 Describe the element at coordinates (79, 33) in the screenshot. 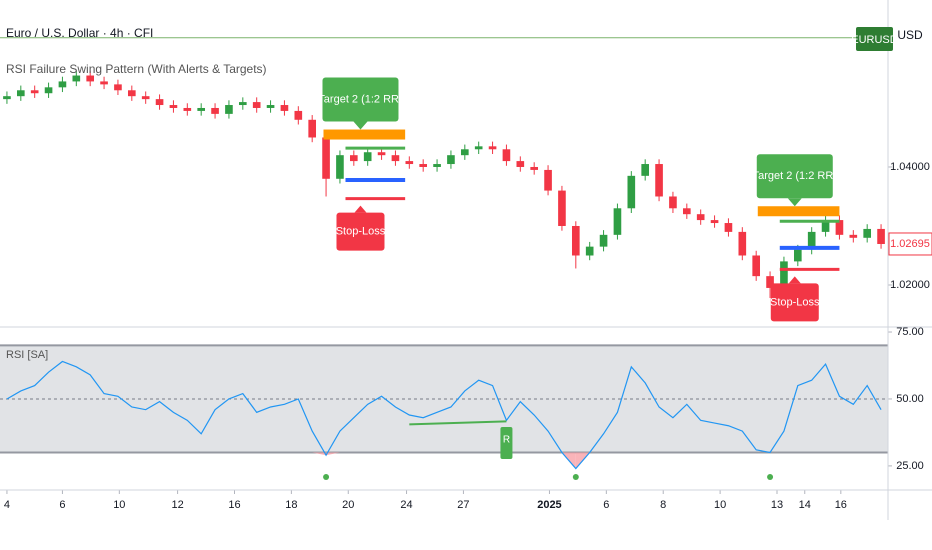

I see `chart-title: Euro / U.S. Dollar · 4h · CFI` at that location.